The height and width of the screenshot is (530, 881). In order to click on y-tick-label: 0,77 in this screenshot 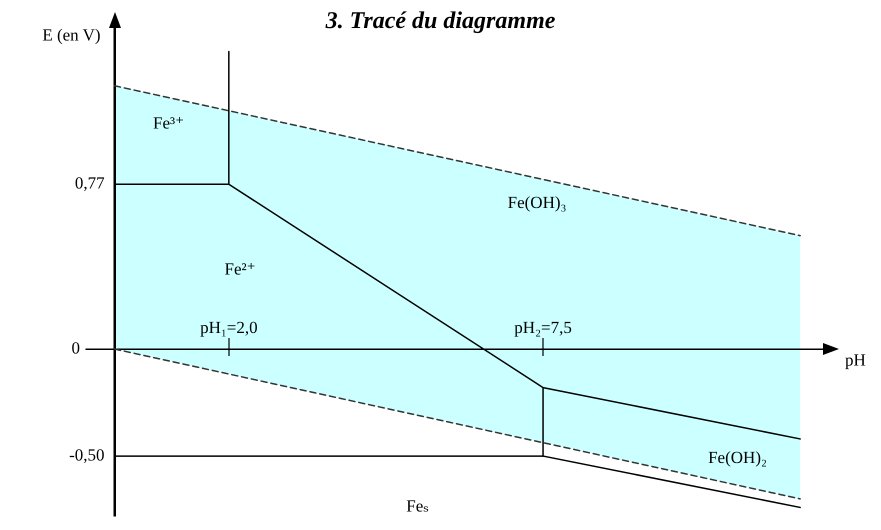, I will do `click(90, 183)`.